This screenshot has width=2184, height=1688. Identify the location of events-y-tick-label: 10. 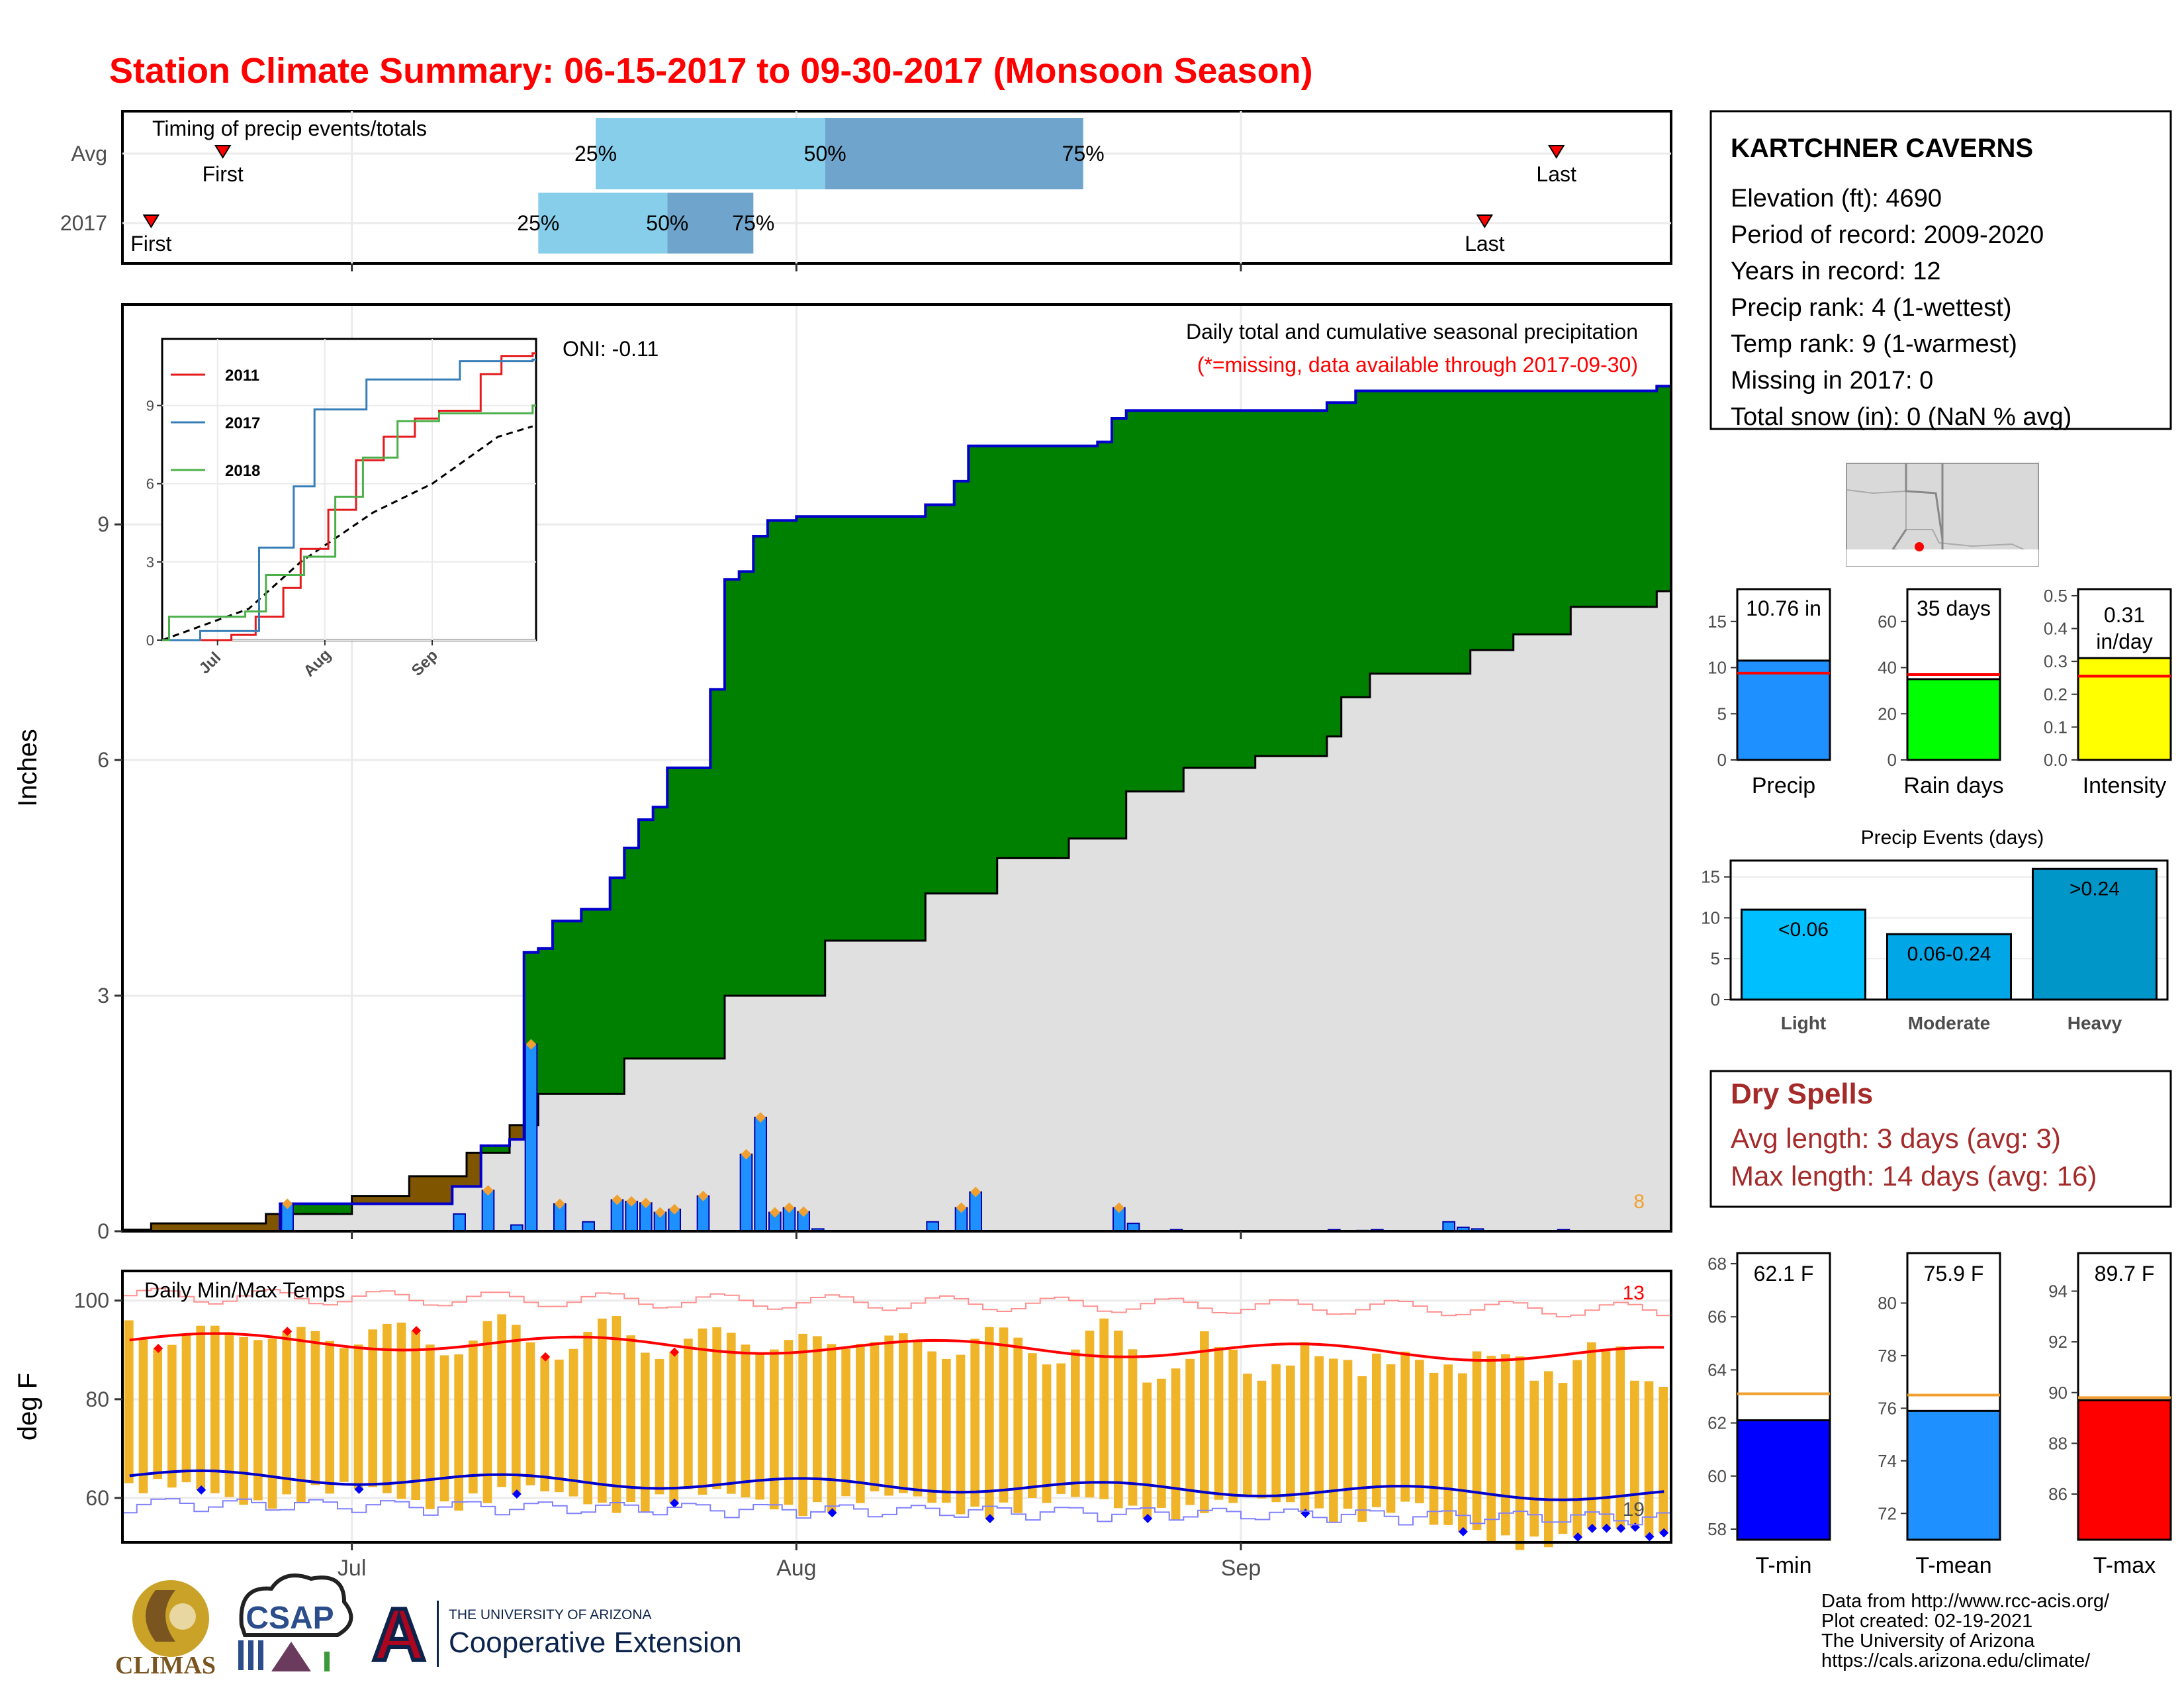
(1710, 917).